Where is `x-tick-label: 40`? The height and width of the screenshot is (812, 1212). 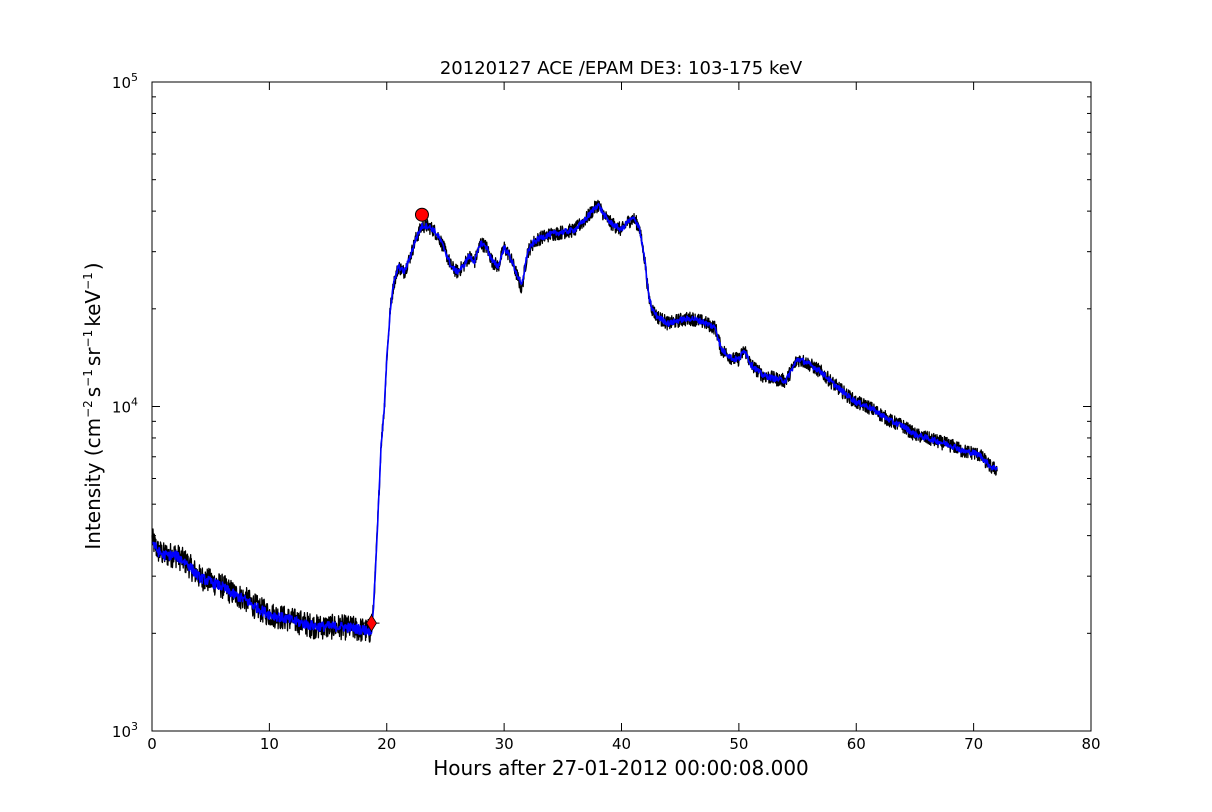
x-tick-label: 40 is located at coordinates (621, 744).